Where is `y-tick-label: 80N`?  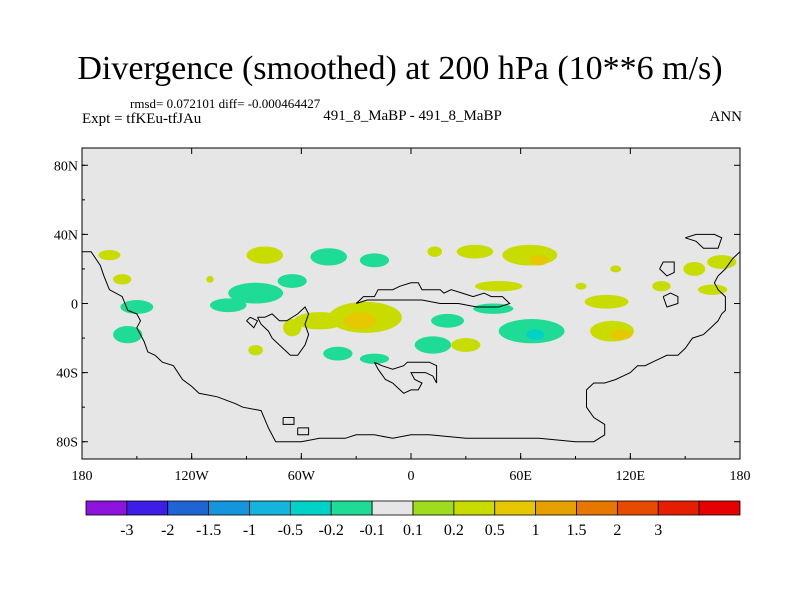
y-tick-label: 80N is located at coordinates (66, 166).